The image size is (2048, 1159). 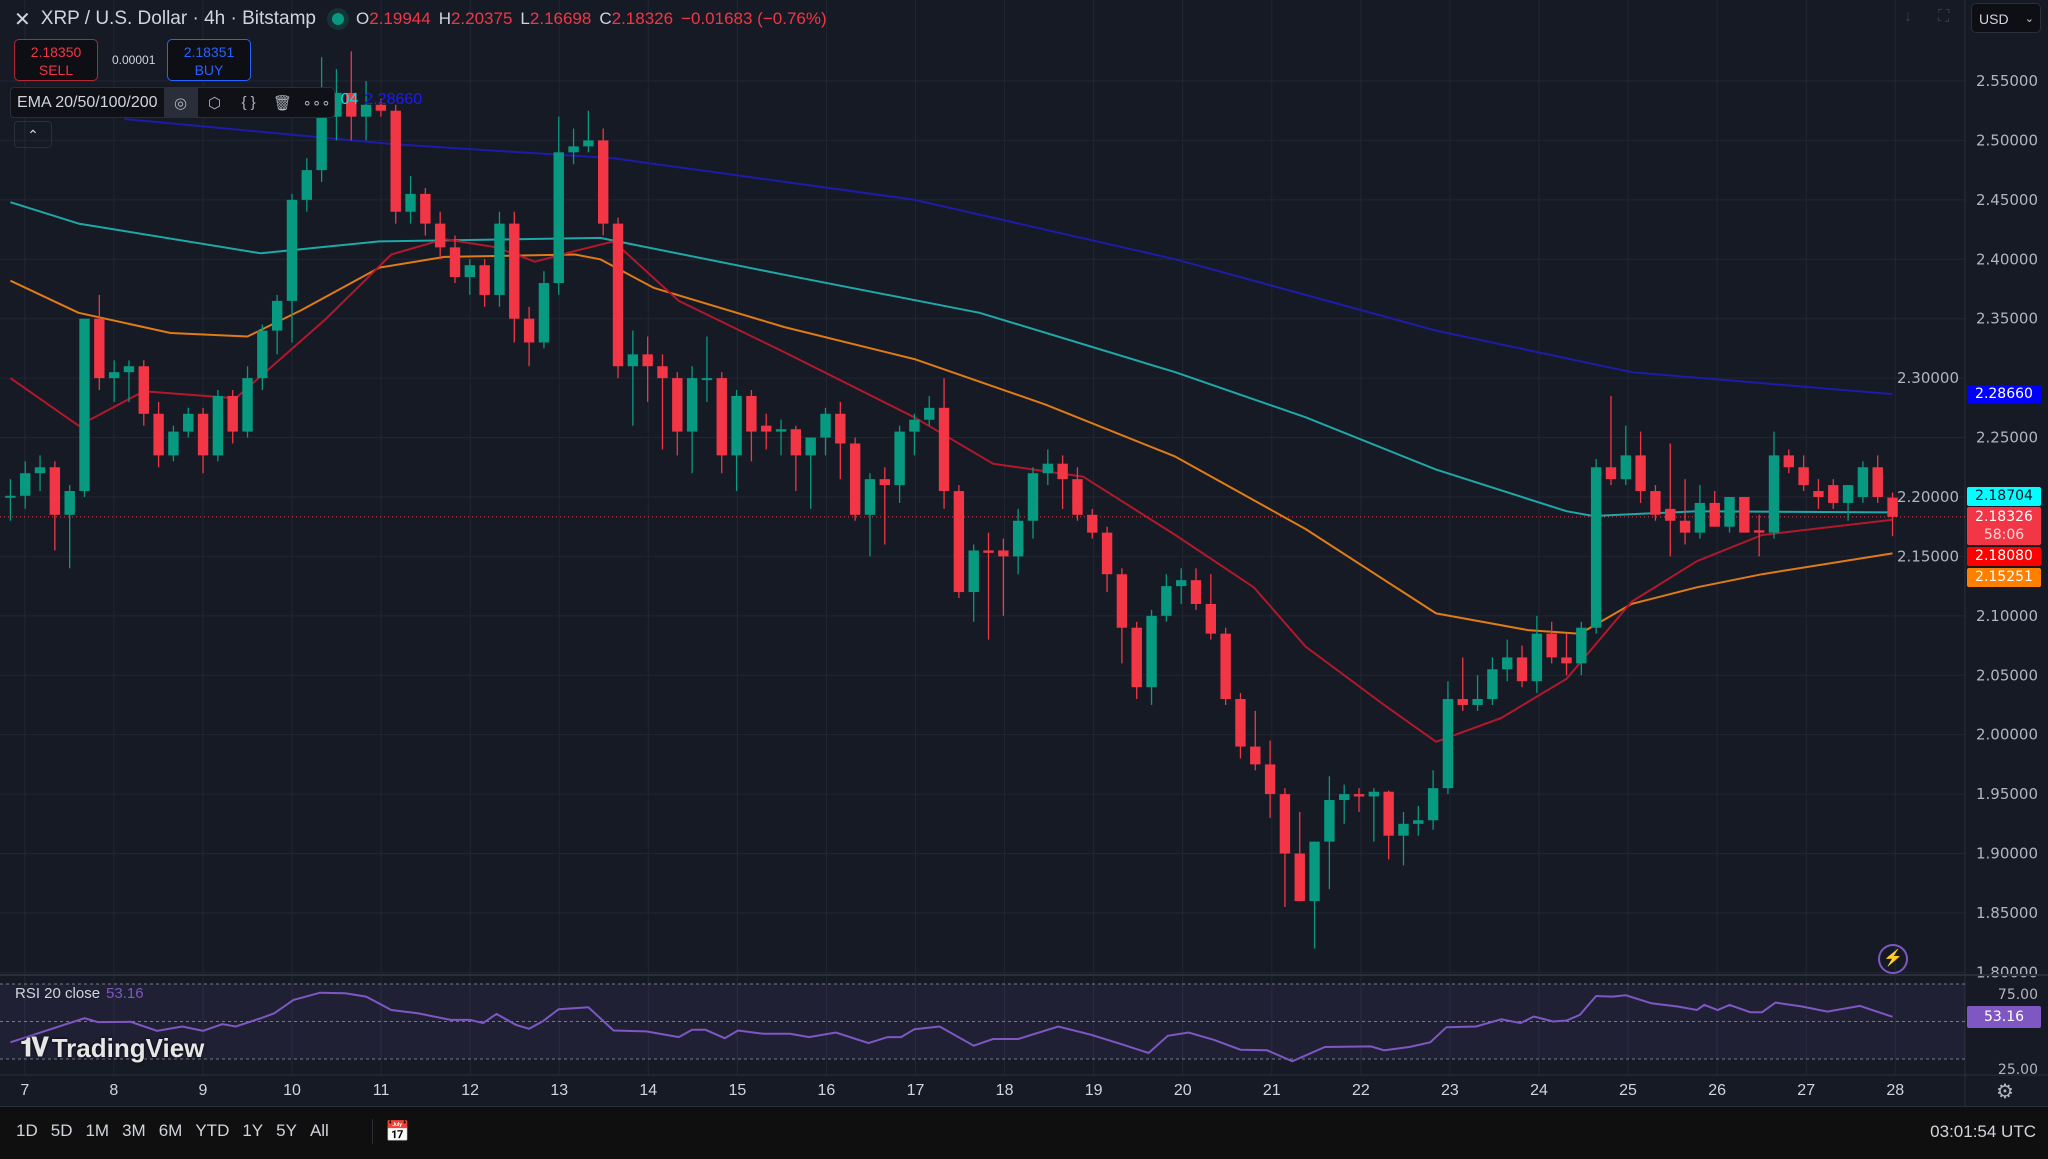 I want to click on tradingview-logo: 𝟏𝐕 TradingView, so click(x=112, y=1048).